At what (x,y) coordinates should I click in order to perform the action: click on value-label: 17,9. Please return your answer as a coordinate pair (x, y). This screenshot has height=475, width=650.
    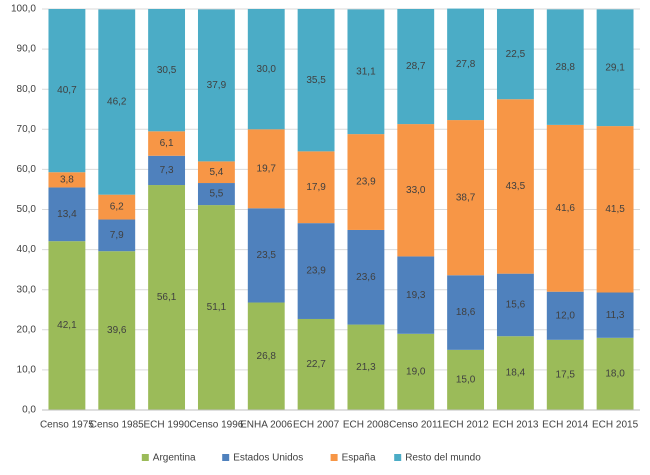
    Looking at the image, I should click on (316, 187).